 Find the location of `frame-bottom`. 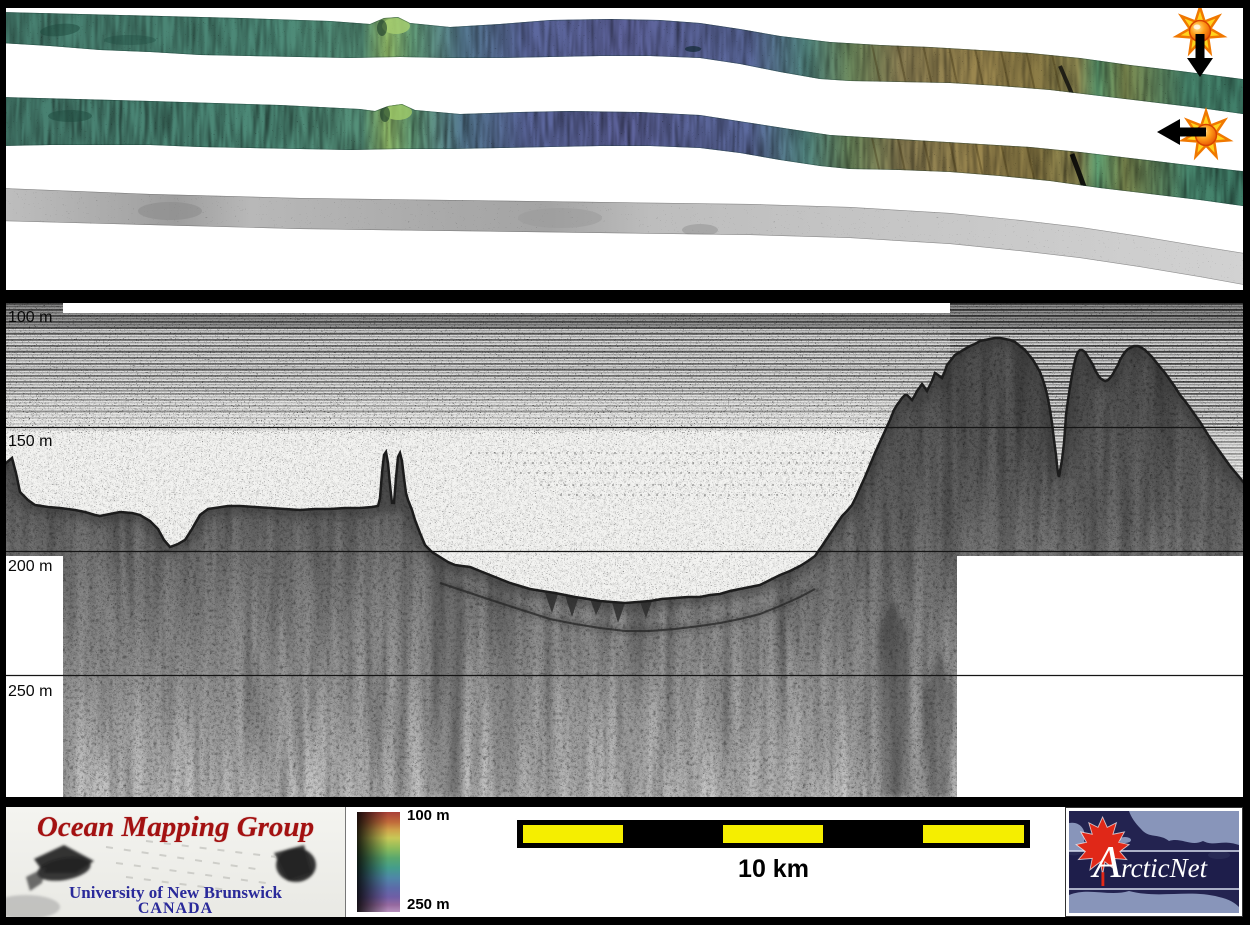

frame-bottom is located at coordinates (625, 921).